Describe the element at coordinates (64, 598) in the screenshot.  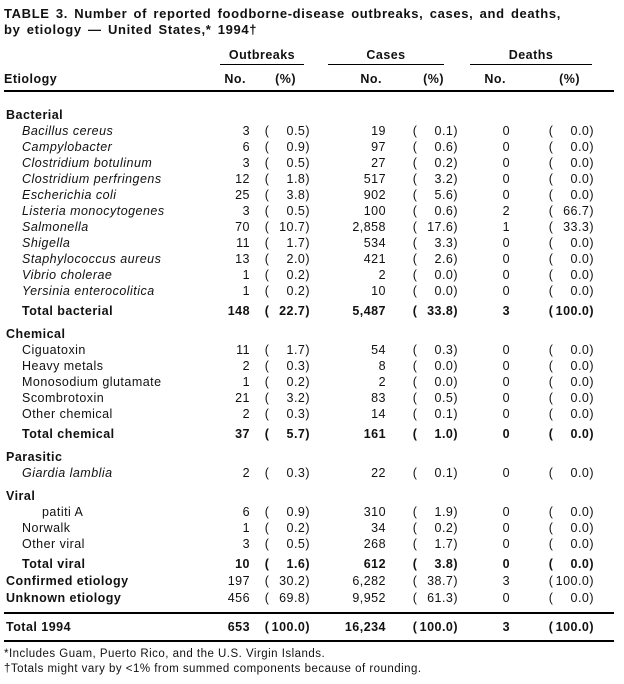
I see `etiology-label: Unknown etiology` at that location.